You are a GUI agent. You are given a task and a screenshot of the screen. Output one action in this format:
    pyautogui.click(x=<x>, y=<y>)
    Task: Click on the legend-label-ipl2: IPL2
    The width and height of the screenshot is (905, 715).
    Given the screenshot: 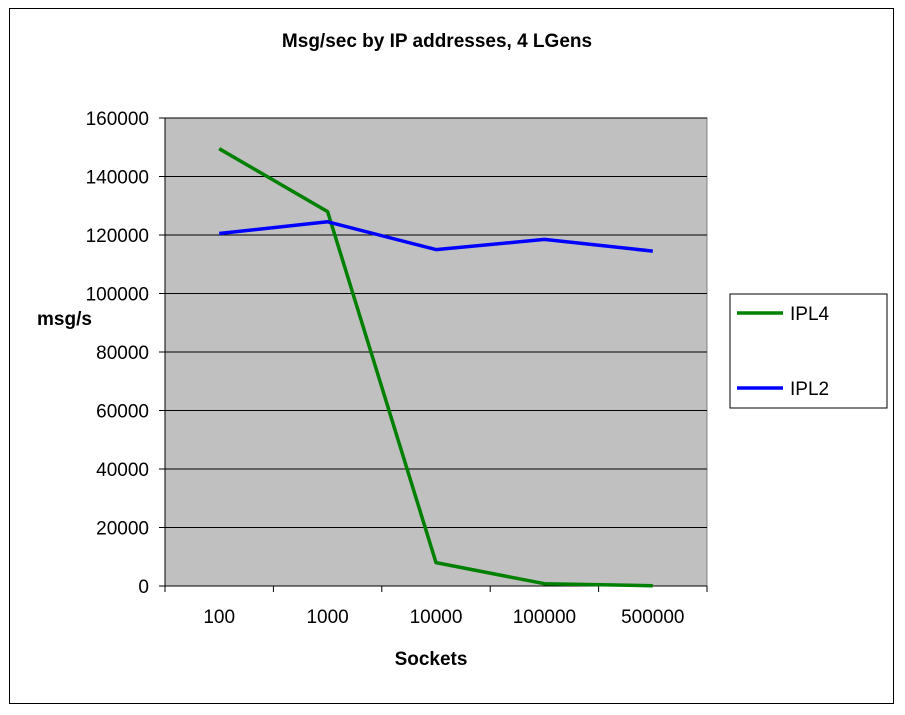 What is the action you would take?
    pyautogui.click(x=809, y=389)
    